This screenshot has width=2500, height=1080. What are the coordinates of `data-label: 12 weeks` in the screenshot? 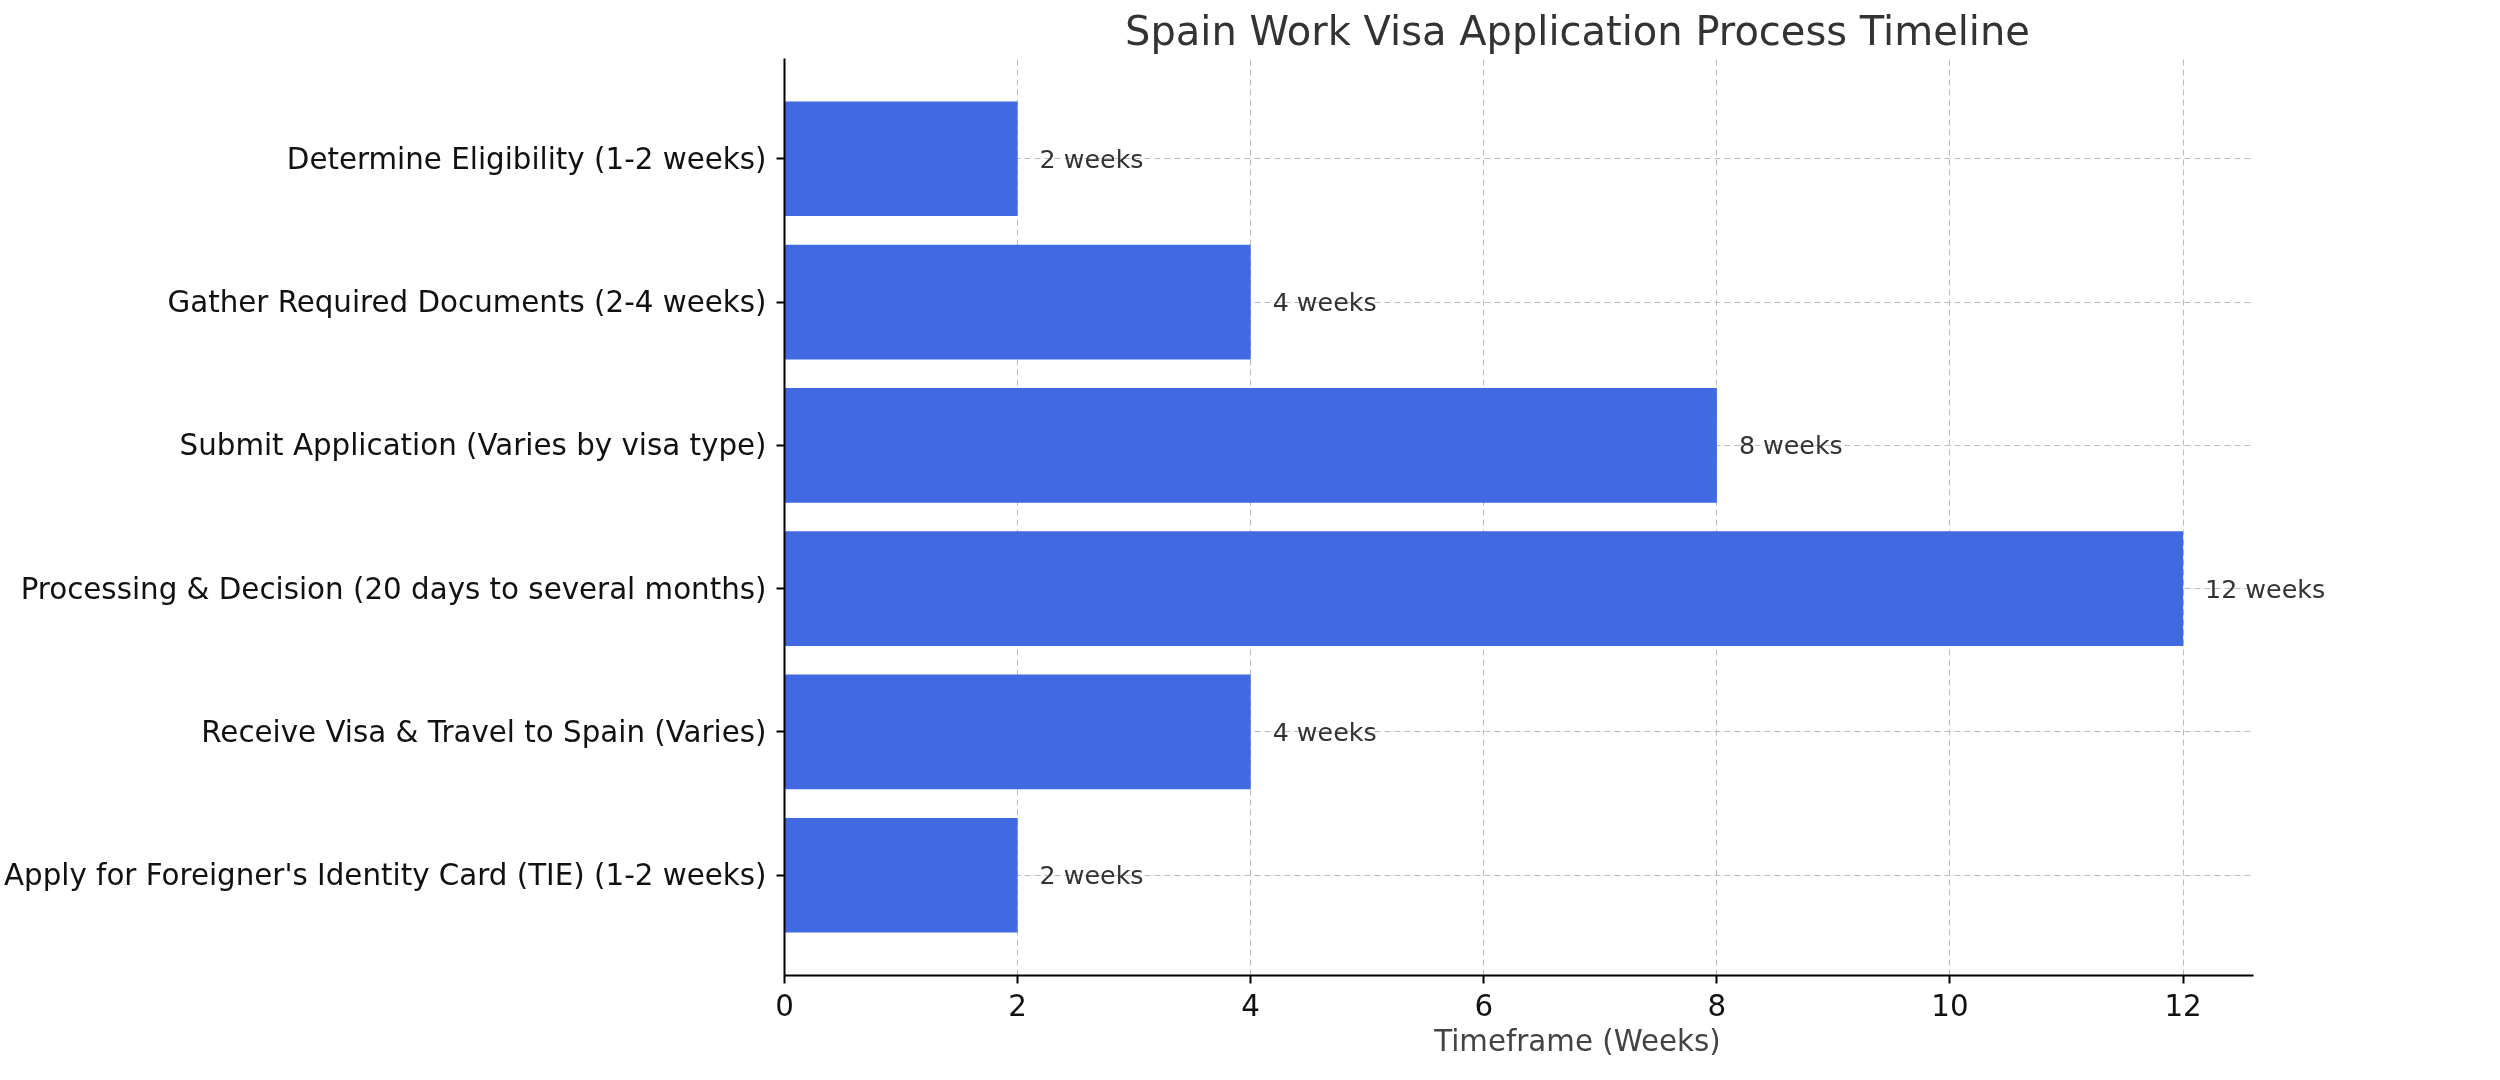 It's located at (2265, 588).